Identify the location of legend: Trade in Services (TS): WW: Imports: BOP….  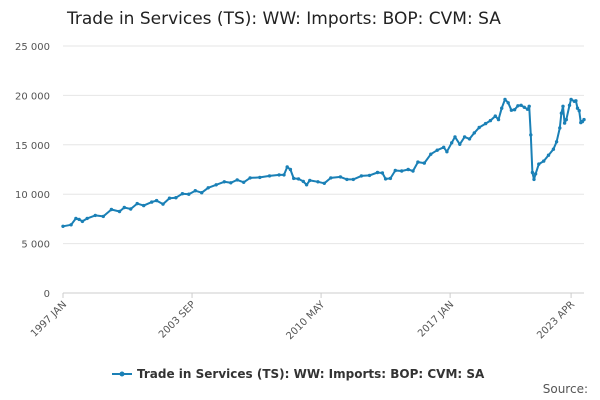
(298, 374).